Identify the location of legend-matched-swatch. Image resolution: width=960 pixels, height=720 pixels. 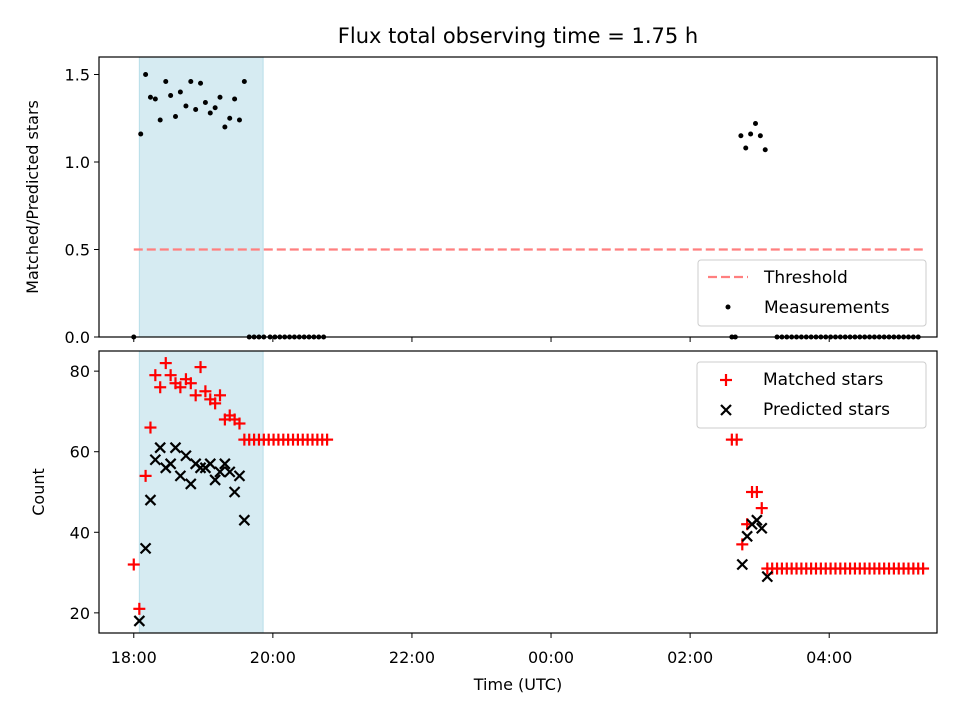
(726, 380).